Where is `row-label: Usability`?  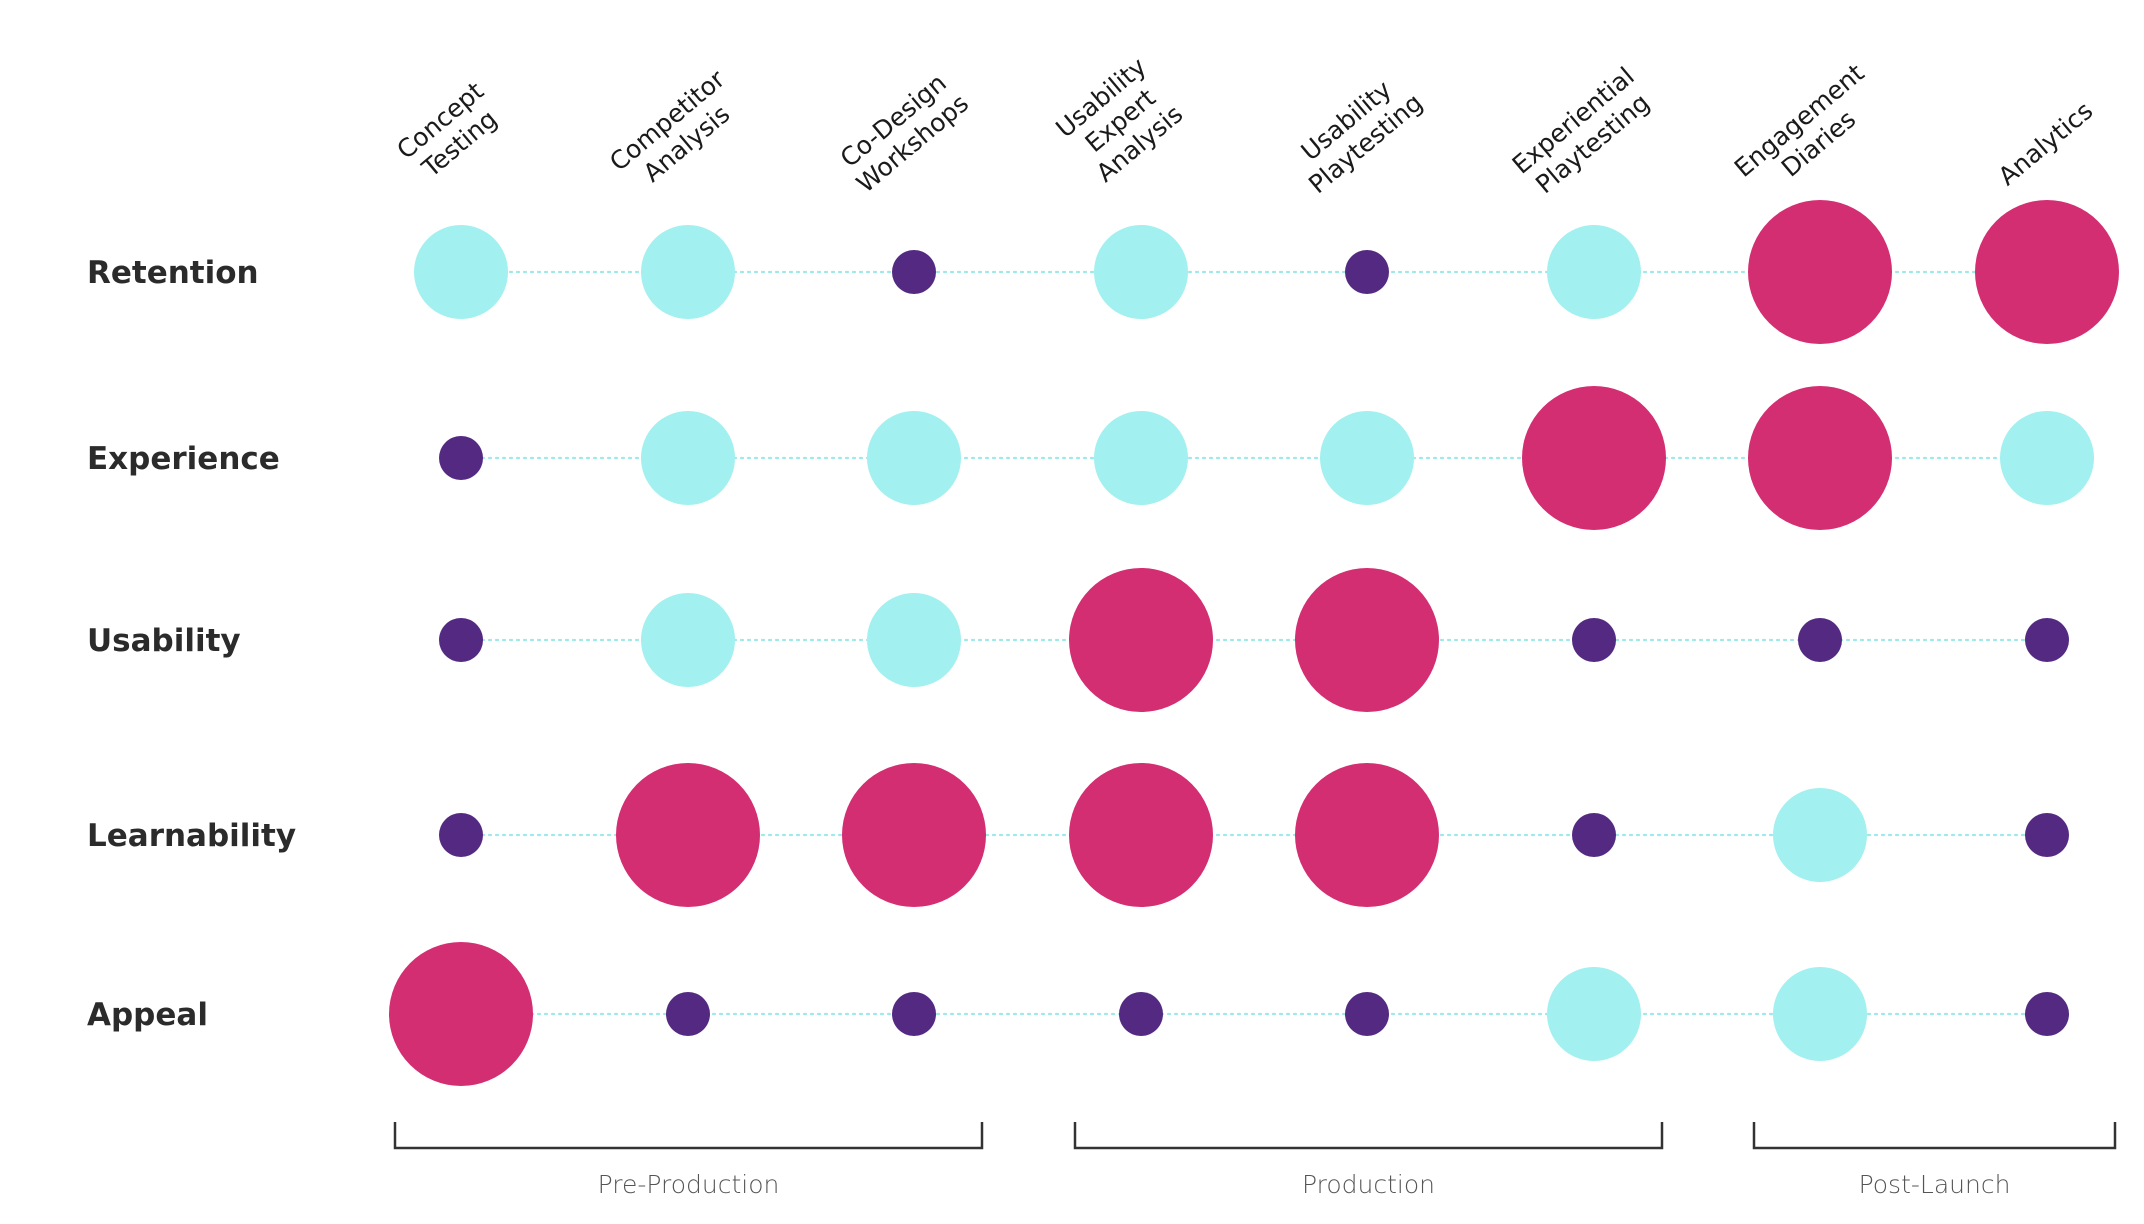
row-label: Usability is located at coordinates (164, 641).